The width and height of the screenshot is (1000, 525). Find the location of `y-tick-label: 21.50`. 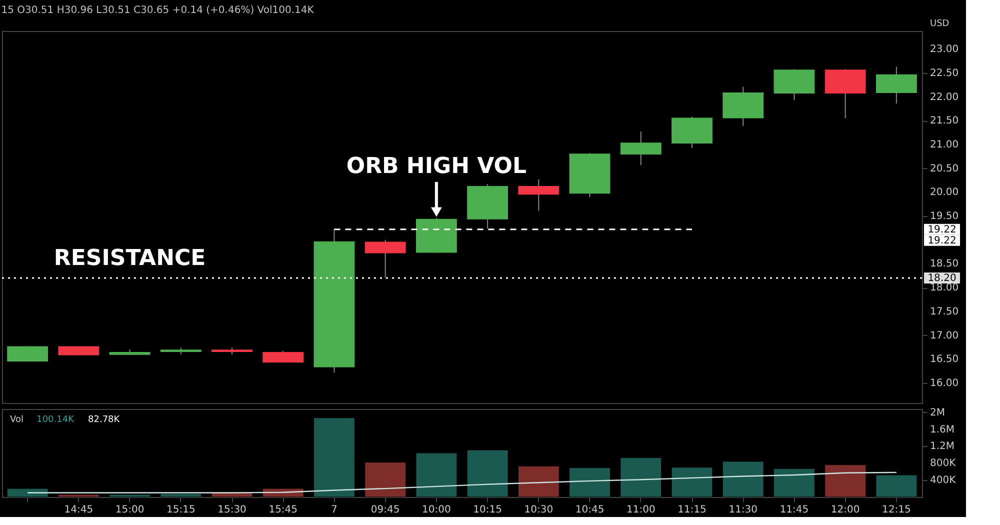

y-tick-label: 21.50 is located at coordinates (944, 121).